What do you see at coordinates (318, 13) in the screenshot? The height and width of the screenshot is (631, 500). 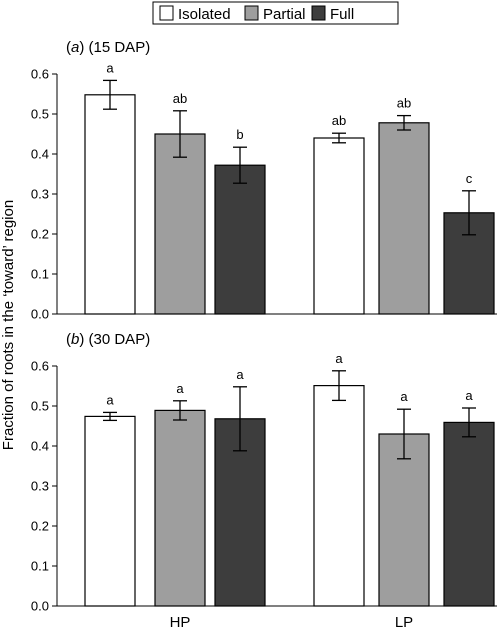 I see `legend-swatch-full` at bounding box center [318, 13].